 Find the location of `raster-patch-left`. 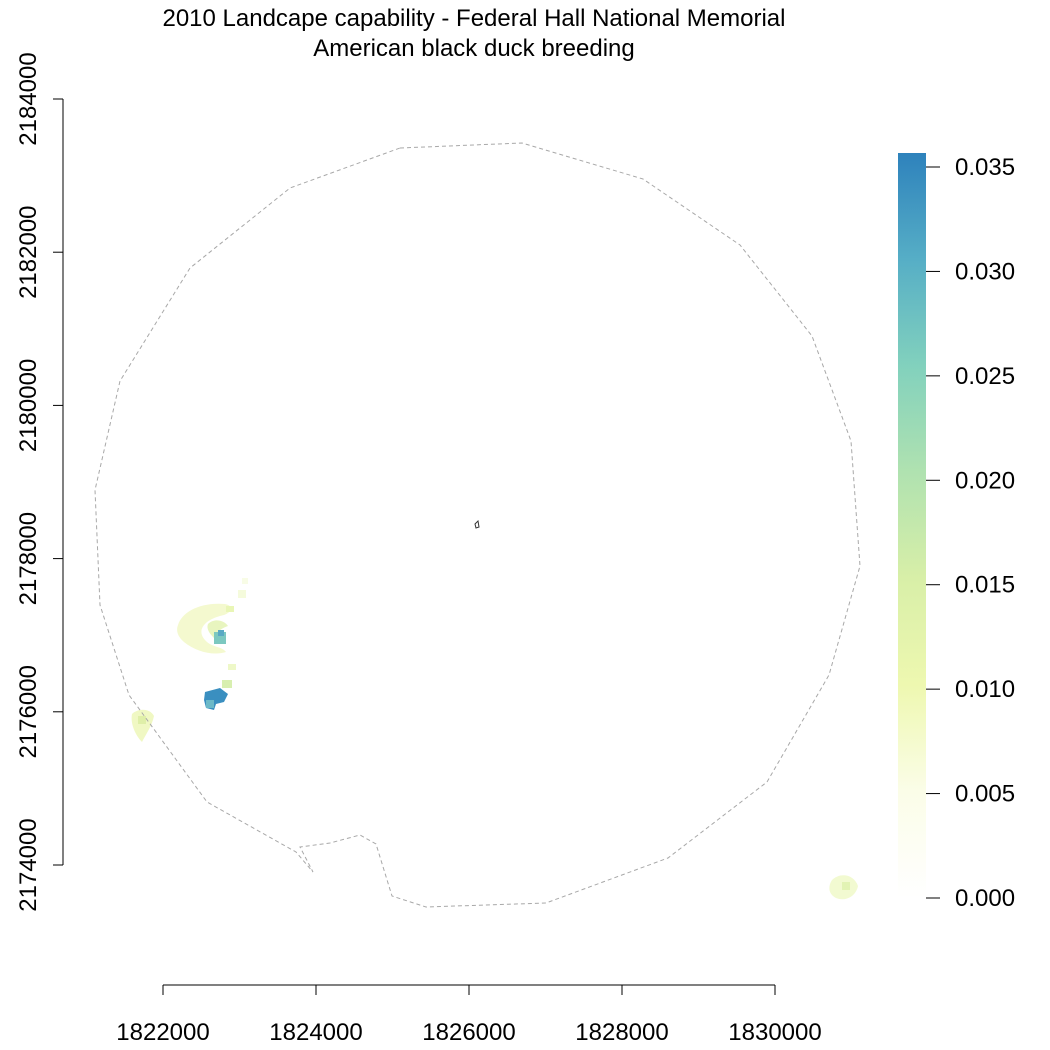

raster-patch-left is located at coordinates (142, 725).